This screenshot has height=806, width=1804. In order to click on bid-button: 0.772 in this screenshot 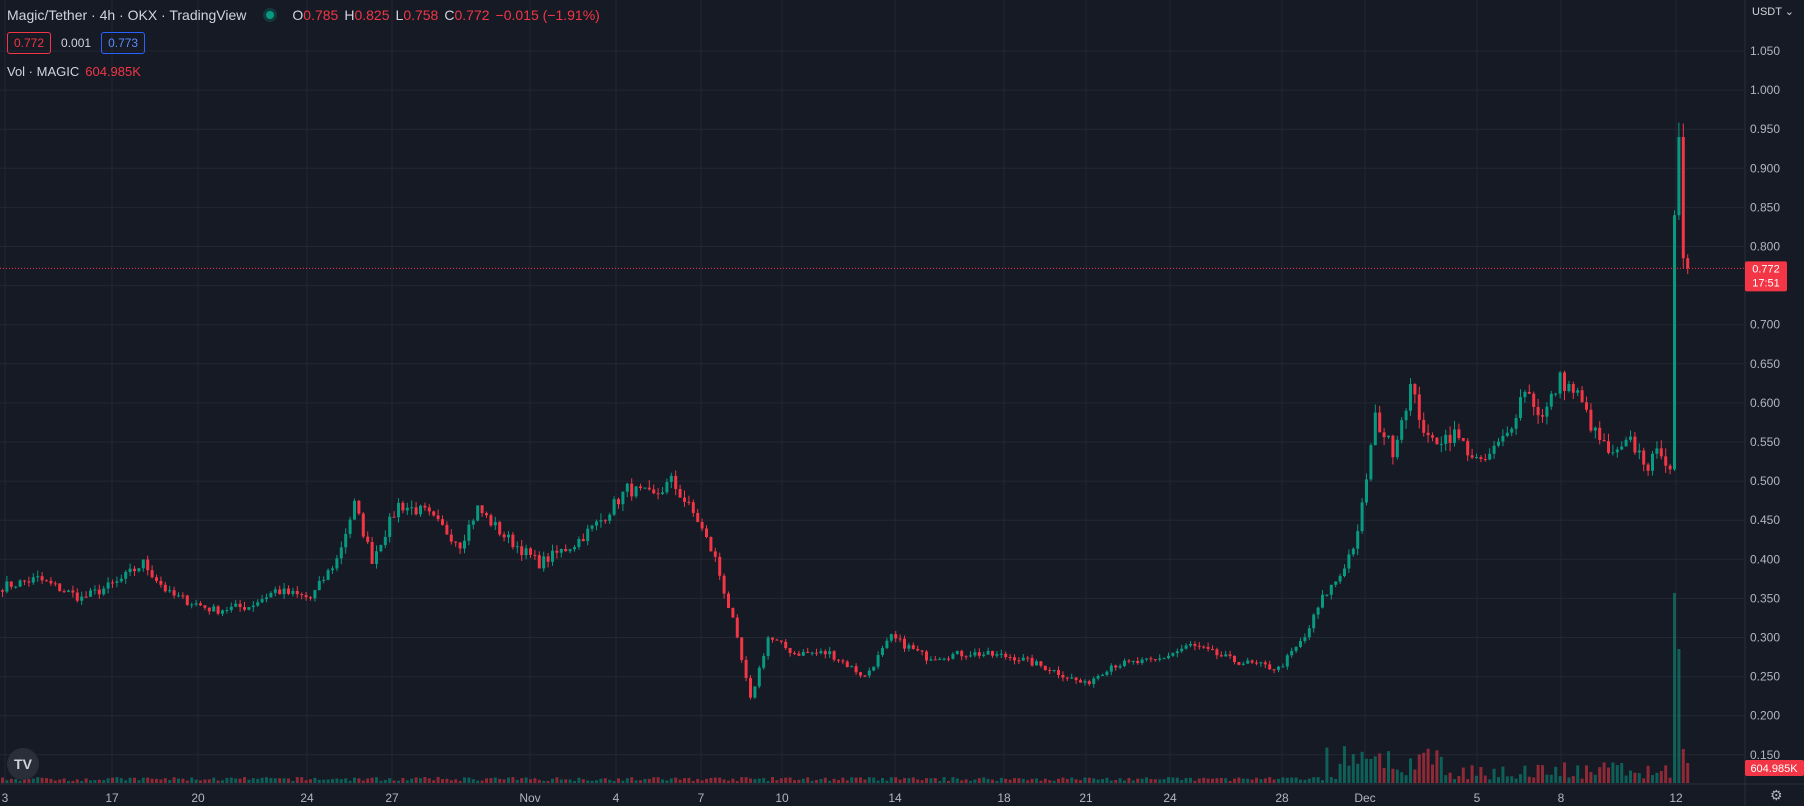, I will do `click(29, 43)`.